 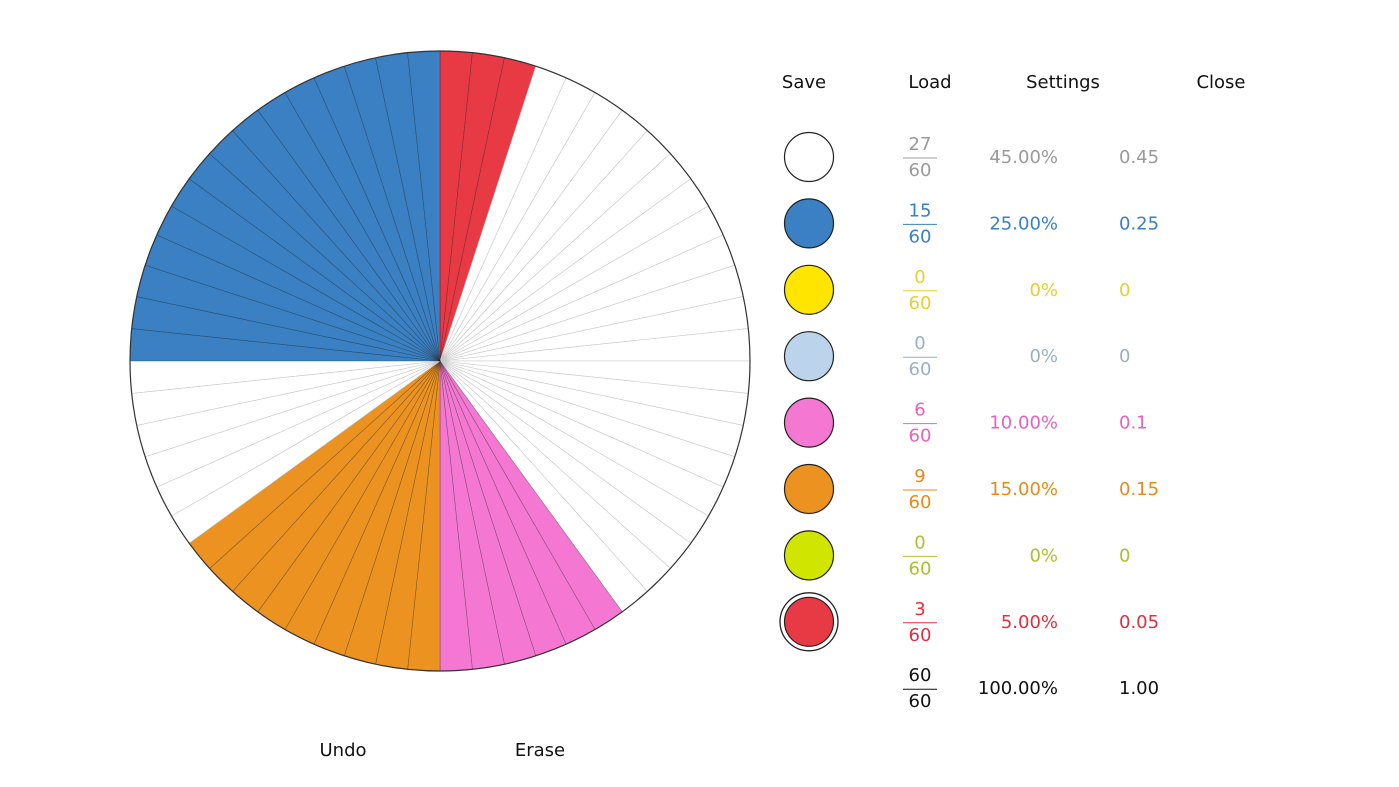 I want to click on percent: 45.00%, so click(x=1023, y=157).